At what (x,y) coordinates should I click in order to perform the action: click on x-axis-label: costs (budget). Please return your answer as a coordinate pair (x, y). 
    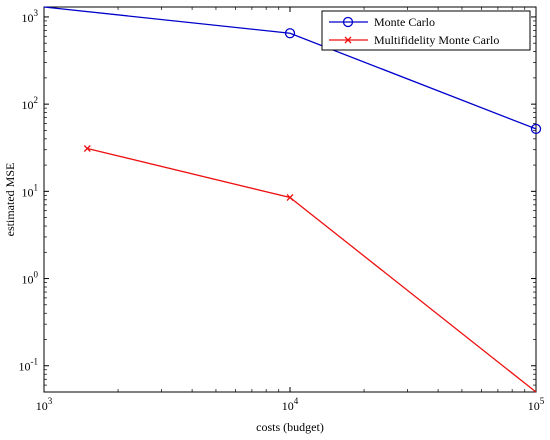
    Looking at the image, I should click on (290, 427).